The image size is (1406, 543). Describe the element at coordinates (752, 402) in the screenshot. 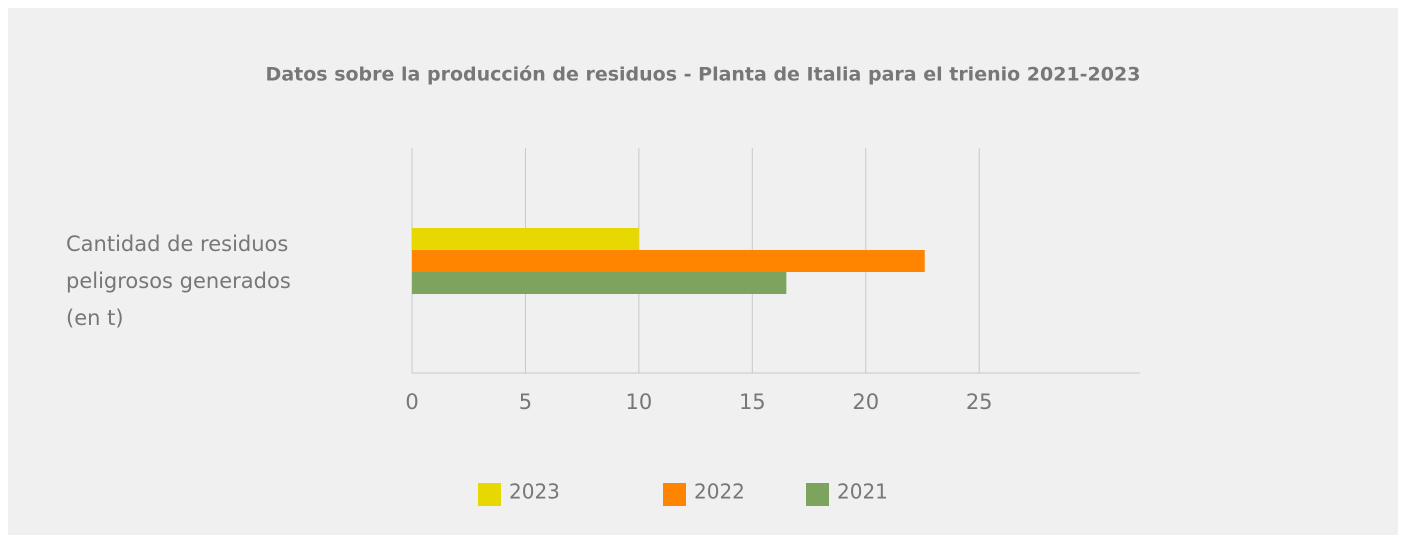

I see `x-tick-label: 15` at that location.